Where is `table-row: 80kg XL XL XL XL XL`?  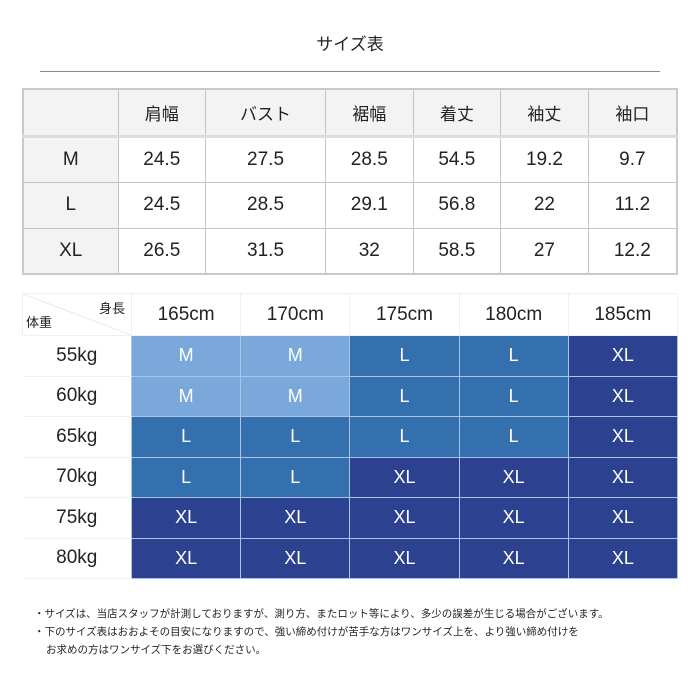
table-row: 80kg XL XL XL XL XL is located at coordinates (350, 558).